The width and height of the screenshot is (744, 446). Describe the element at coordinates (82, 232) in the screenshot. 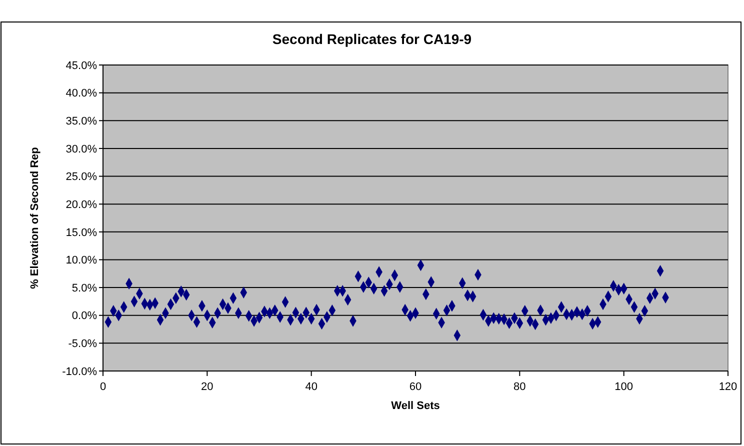

I see `y-tick-label: 15.0%` at that location.